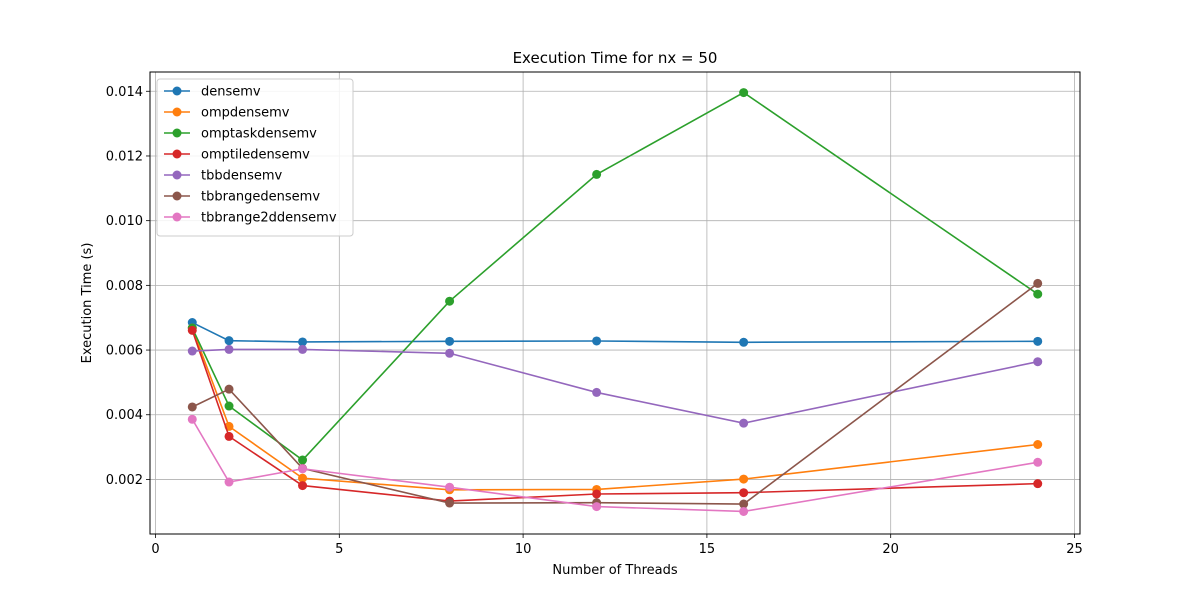  I want to click on legend-item-omptiledensemv: omptiledensemv, so click(237, 155).